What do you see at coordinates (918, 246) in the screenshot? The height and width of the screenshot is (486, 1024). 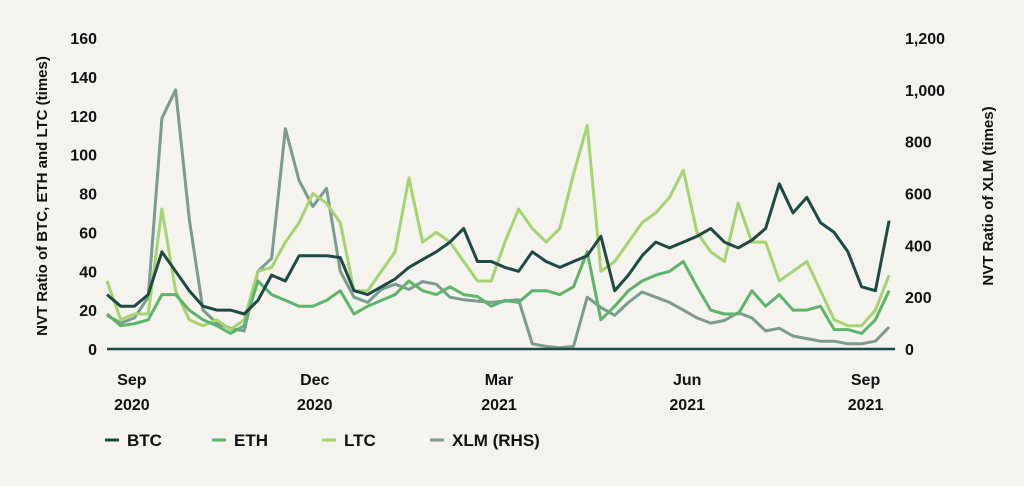 I see `y2-tick-label: 400` at bounding box center [918, 246].